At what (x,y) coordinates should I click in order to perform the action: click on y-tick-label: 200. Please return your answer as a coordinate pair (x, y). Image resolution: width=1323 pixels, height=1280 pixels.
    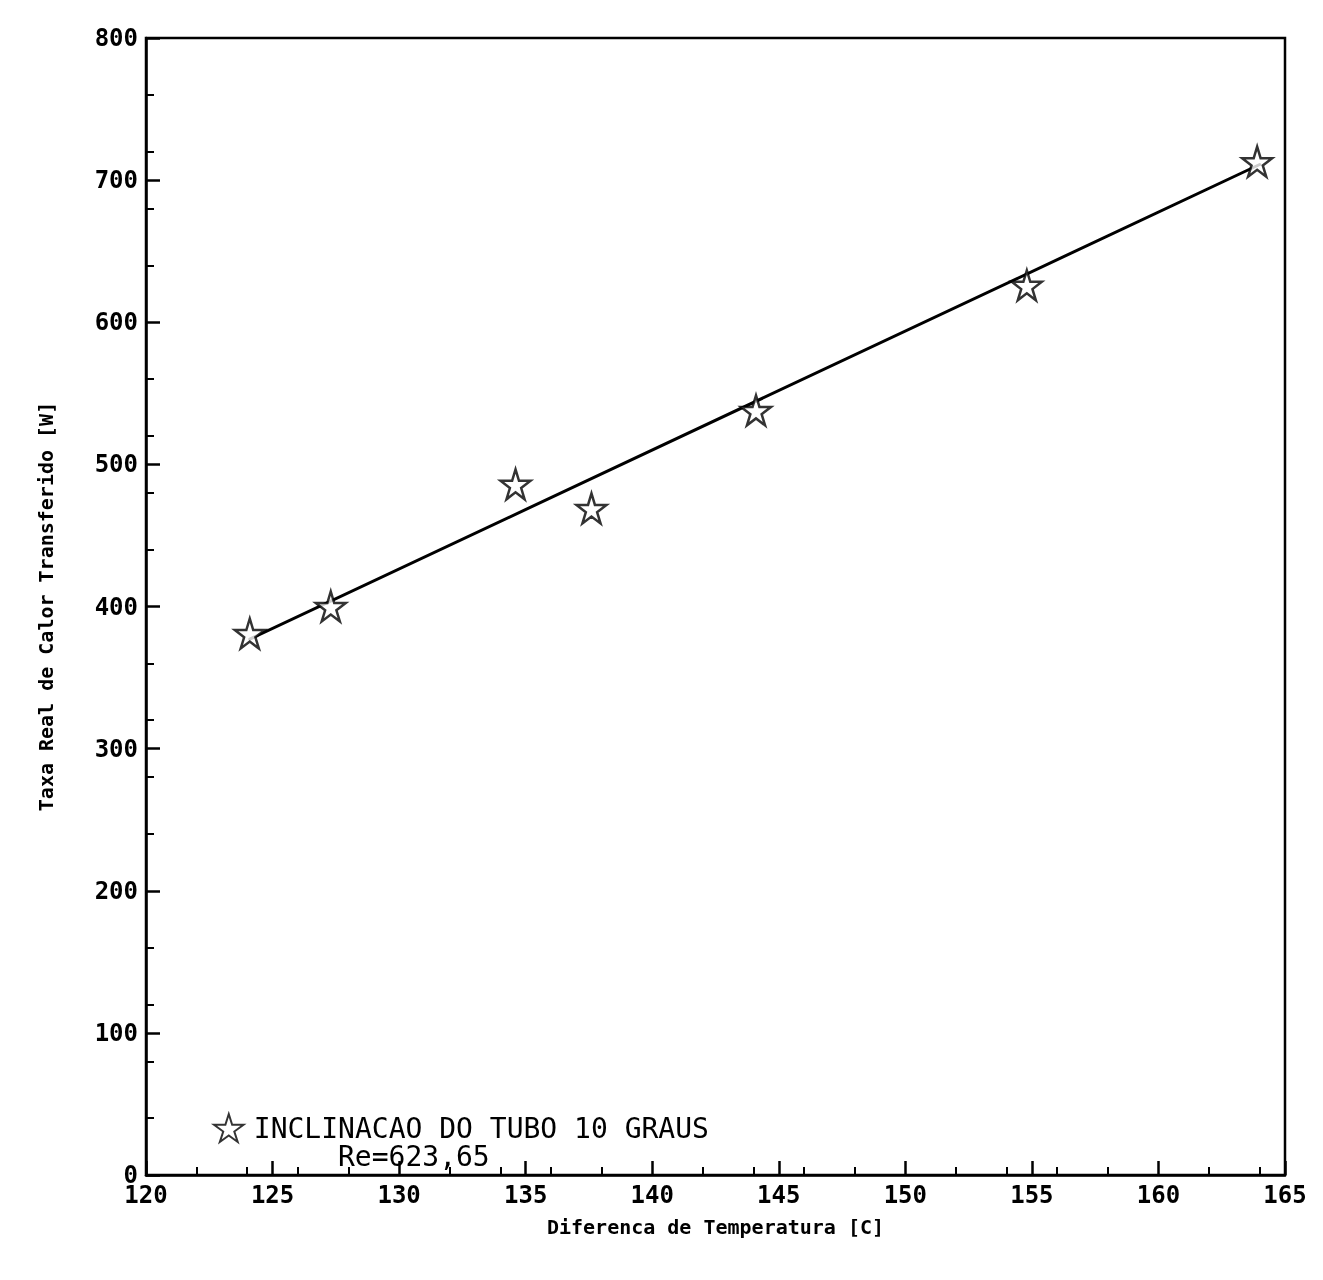
    Looking at the image, I should click on (116, 890).